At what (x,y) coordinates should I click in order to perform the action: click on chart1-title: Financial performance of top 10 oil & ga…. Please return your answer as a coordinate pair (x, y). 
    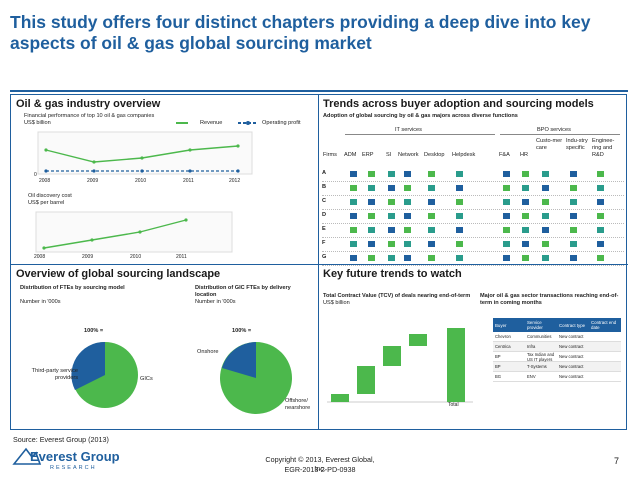
    Looking at the image, I should click on (89, 116).